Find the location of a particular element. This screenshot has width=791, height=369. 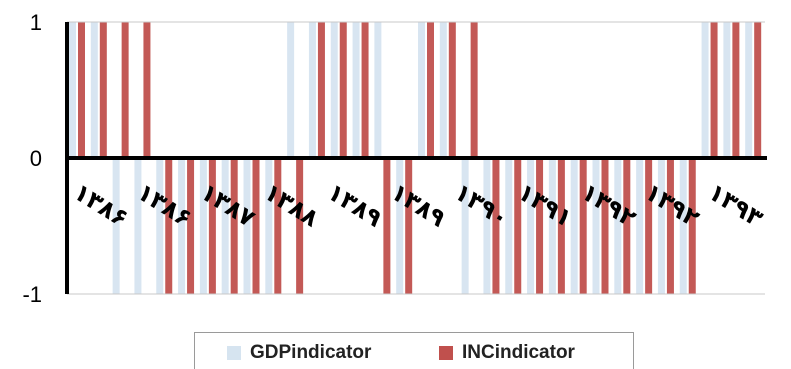

x-tick-label-7: ۱۳۹۱ is located at coordinates (545, 205).